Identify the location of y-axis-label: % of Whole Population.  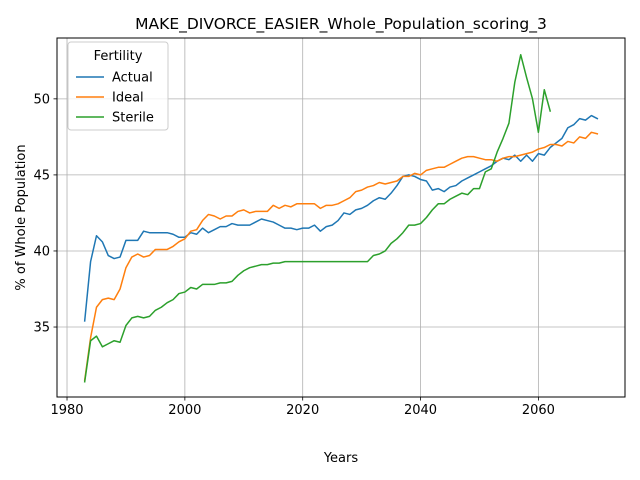
(21, 217).